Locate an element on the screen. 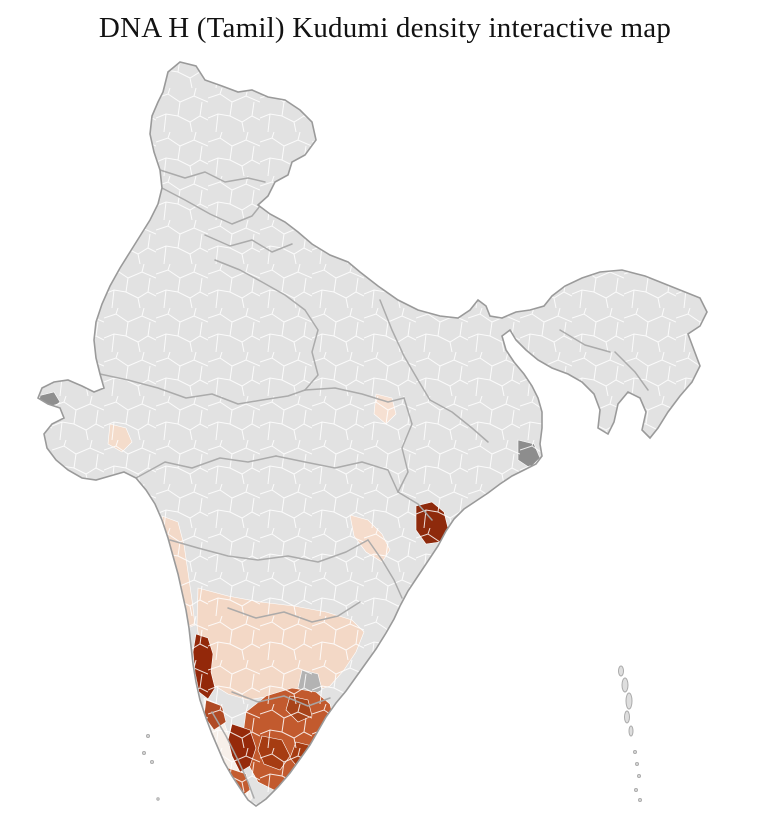 This screenshot has height=814, width=770. andaman-nicobar-islands is located at coordinates (630, 733).